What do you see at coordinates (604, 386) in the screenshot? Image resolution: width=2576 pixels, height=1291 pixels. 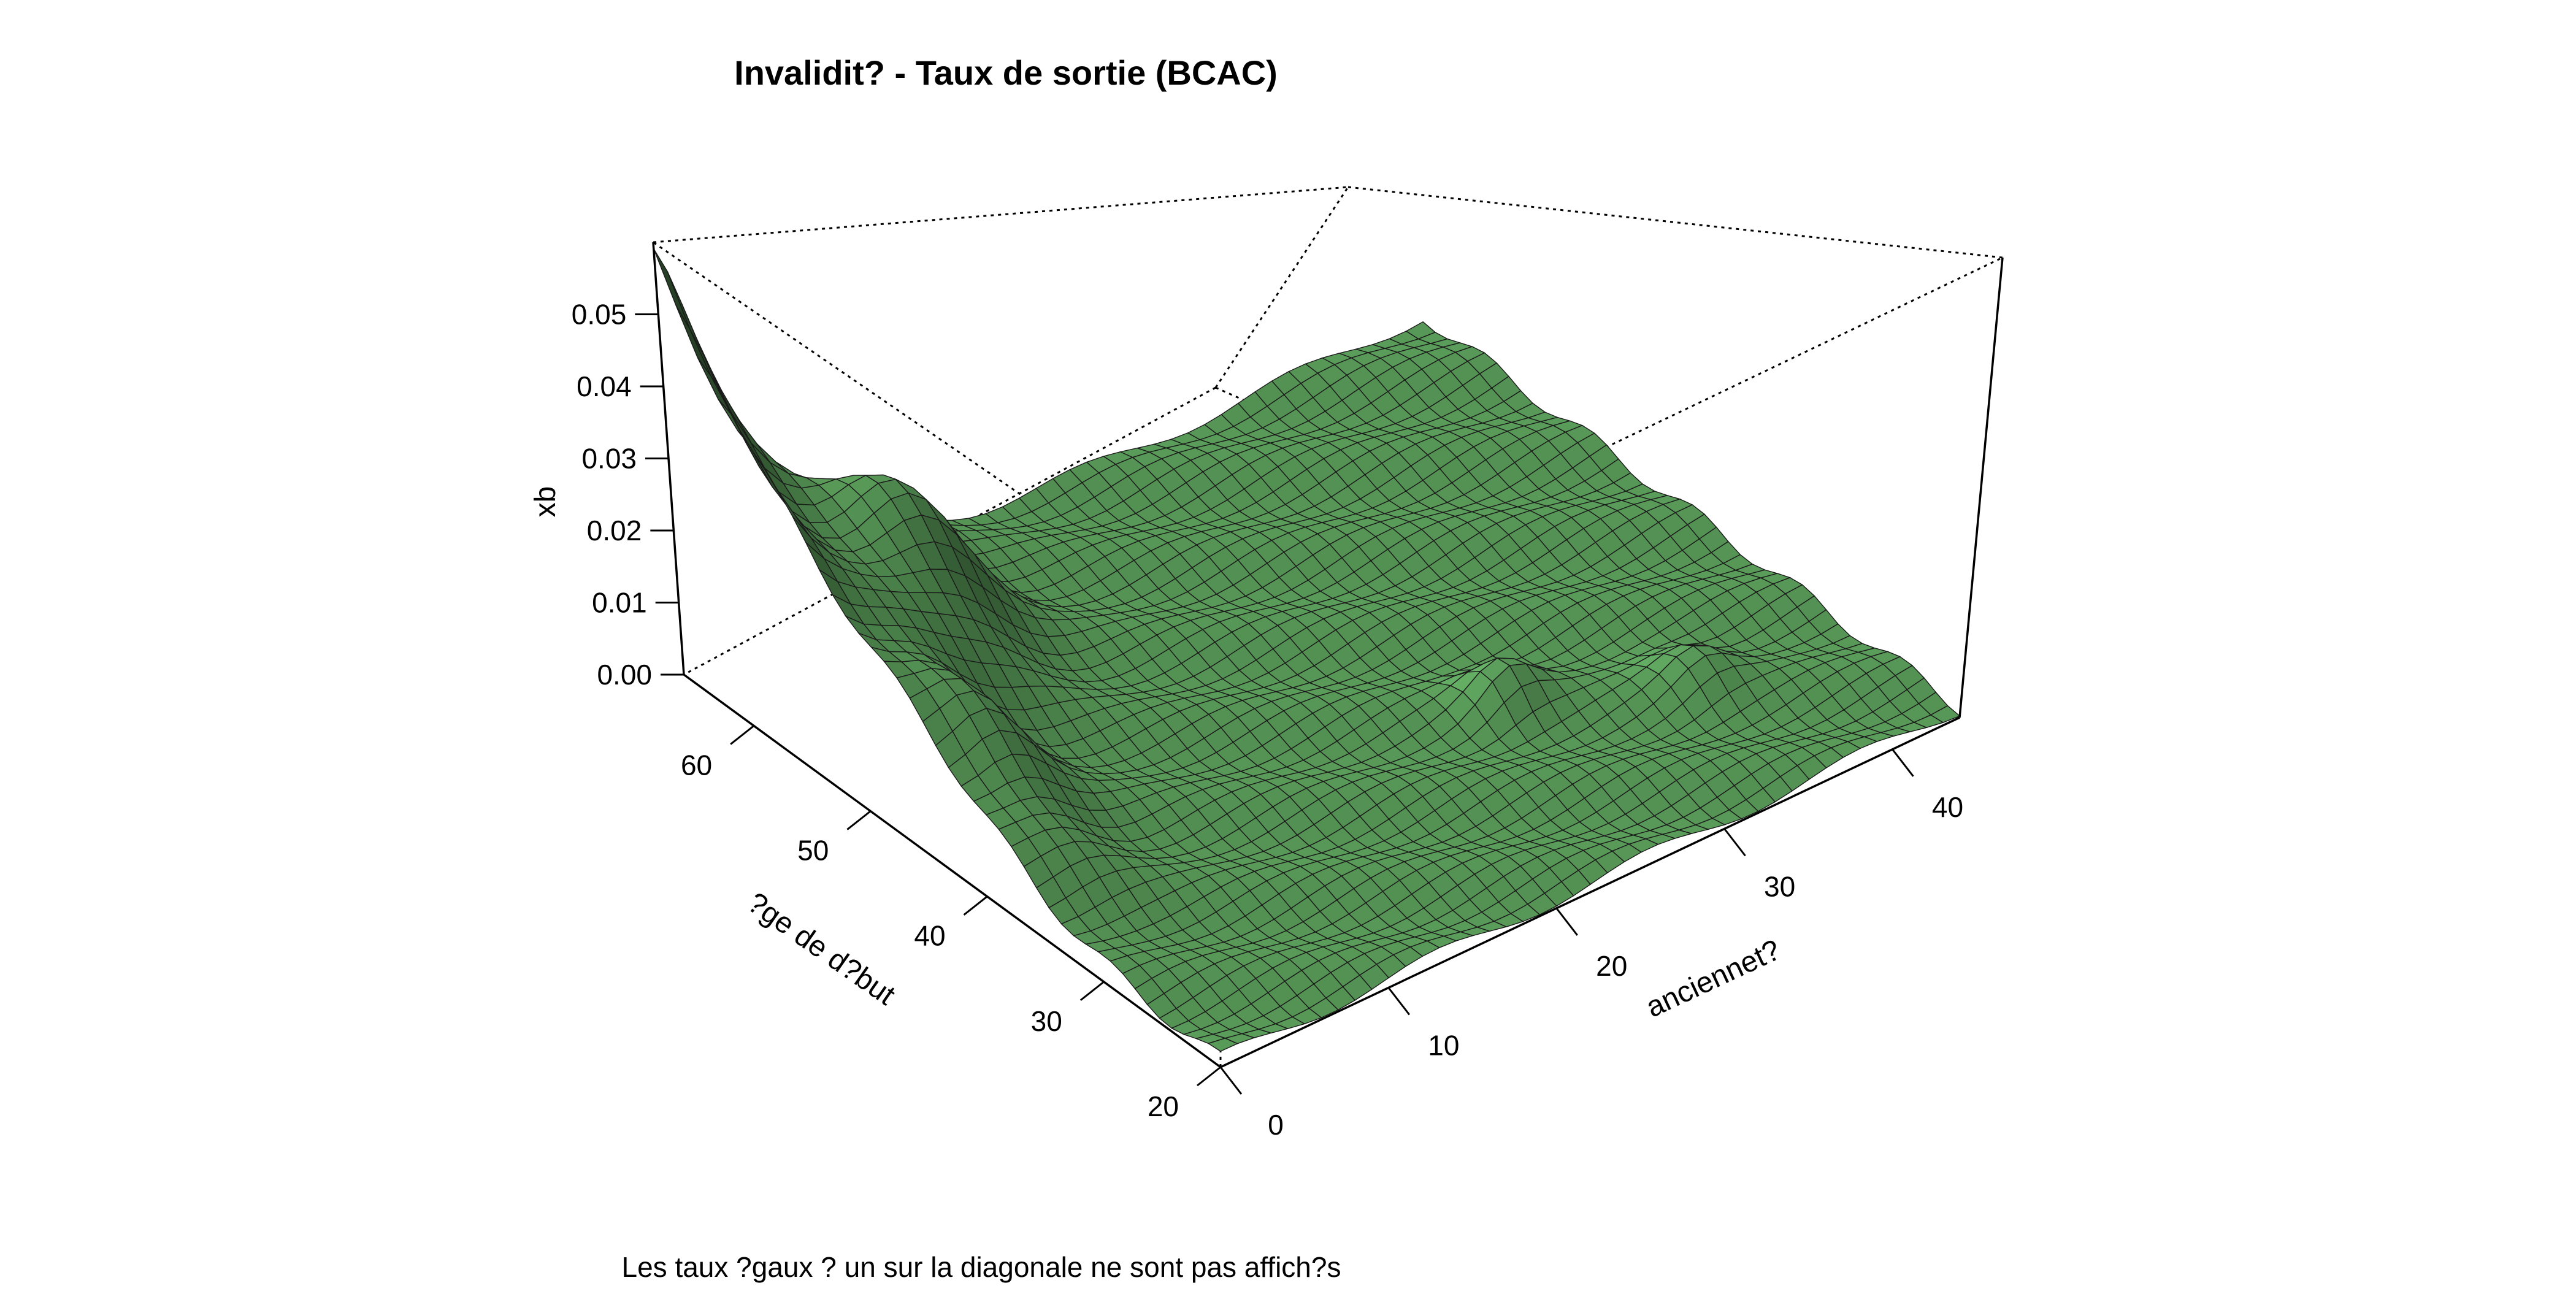 I see `z-tick-label: 0.04` at bounding box center [604, 386].